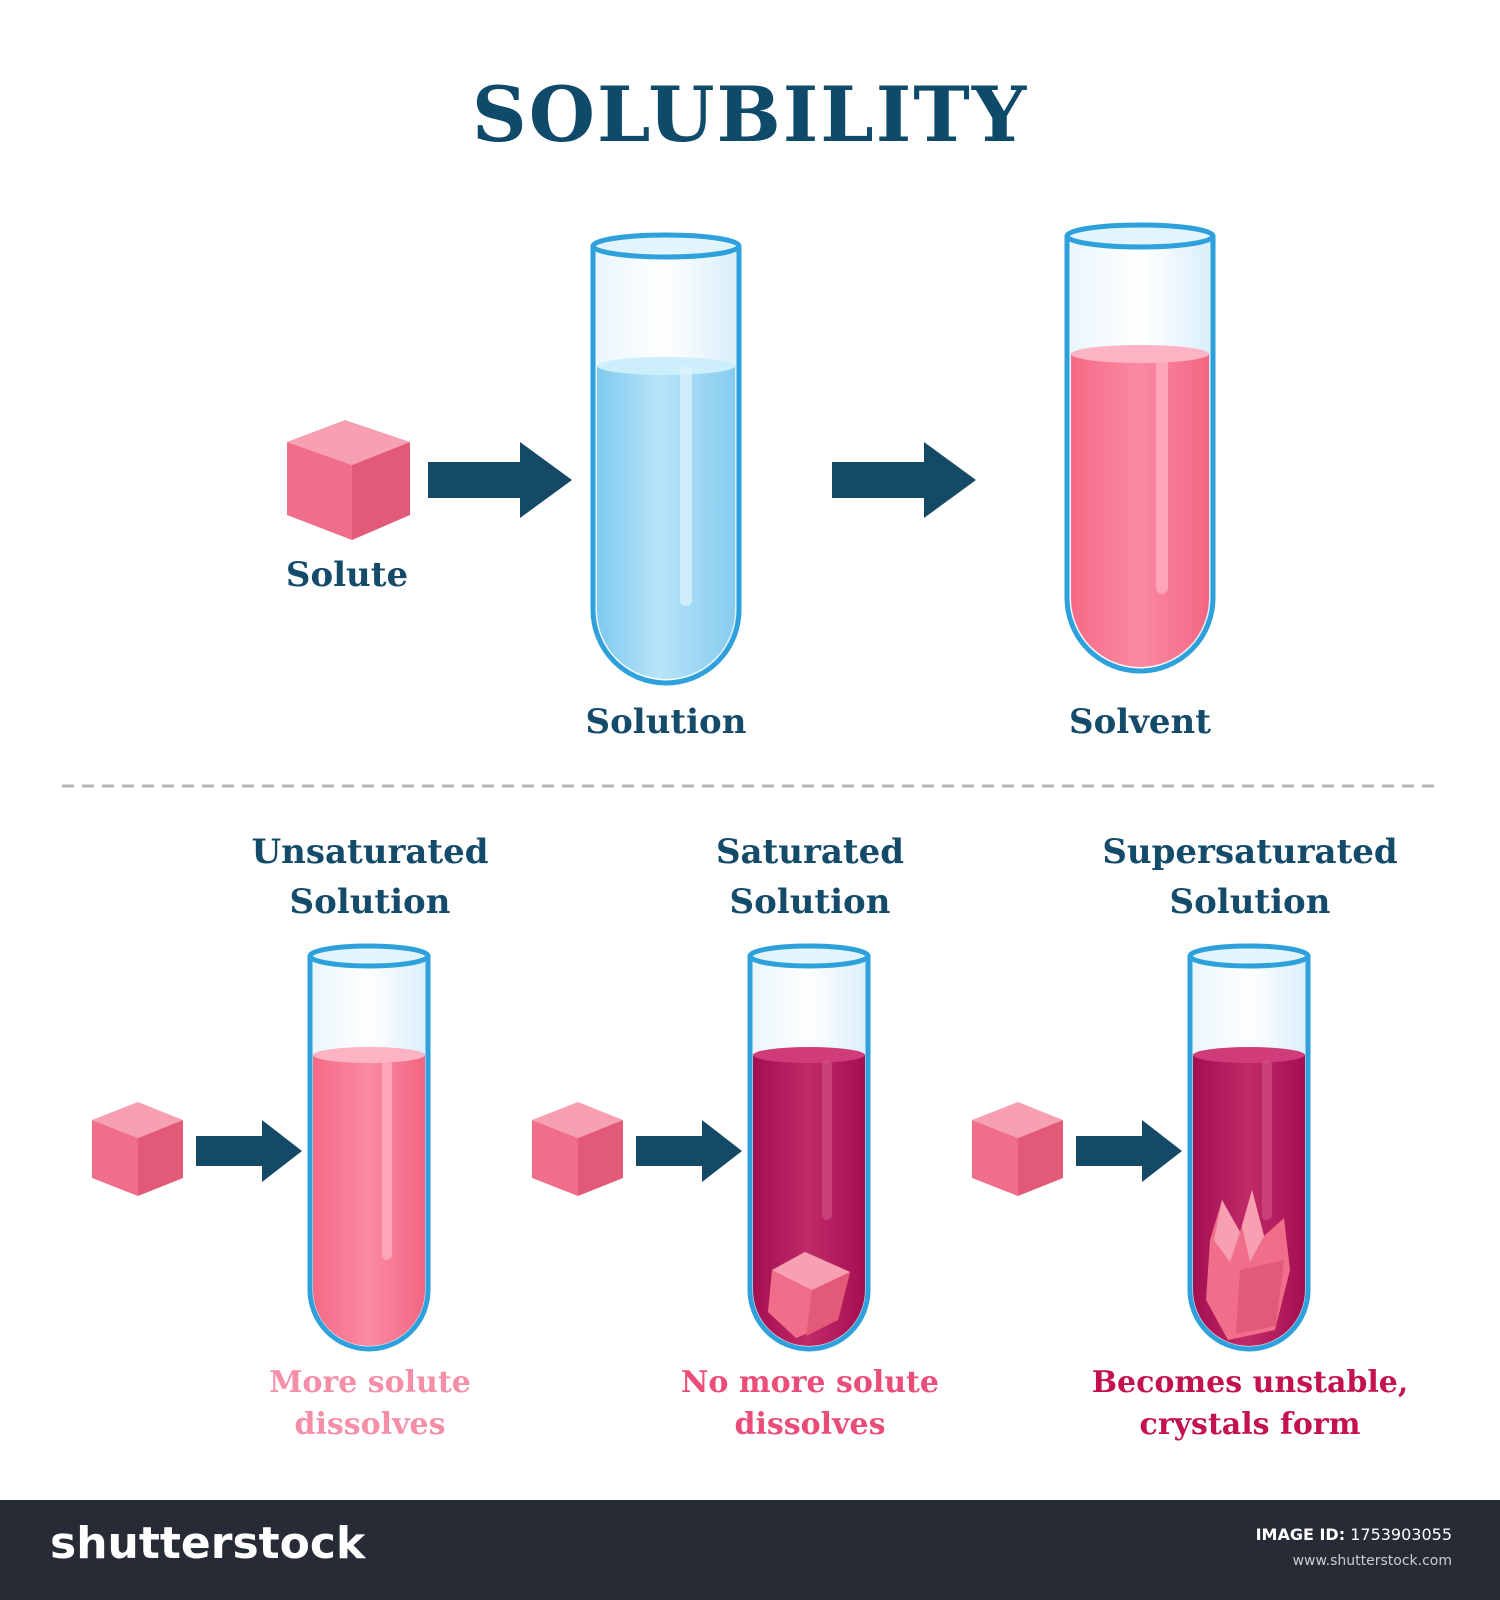 The width and height of the screenshot is (1500, 1600). What do you see at coordinates (1140, 722) in the screenshot?
I see `solvent-label: Solvent` at bounding box center [1140, 722].